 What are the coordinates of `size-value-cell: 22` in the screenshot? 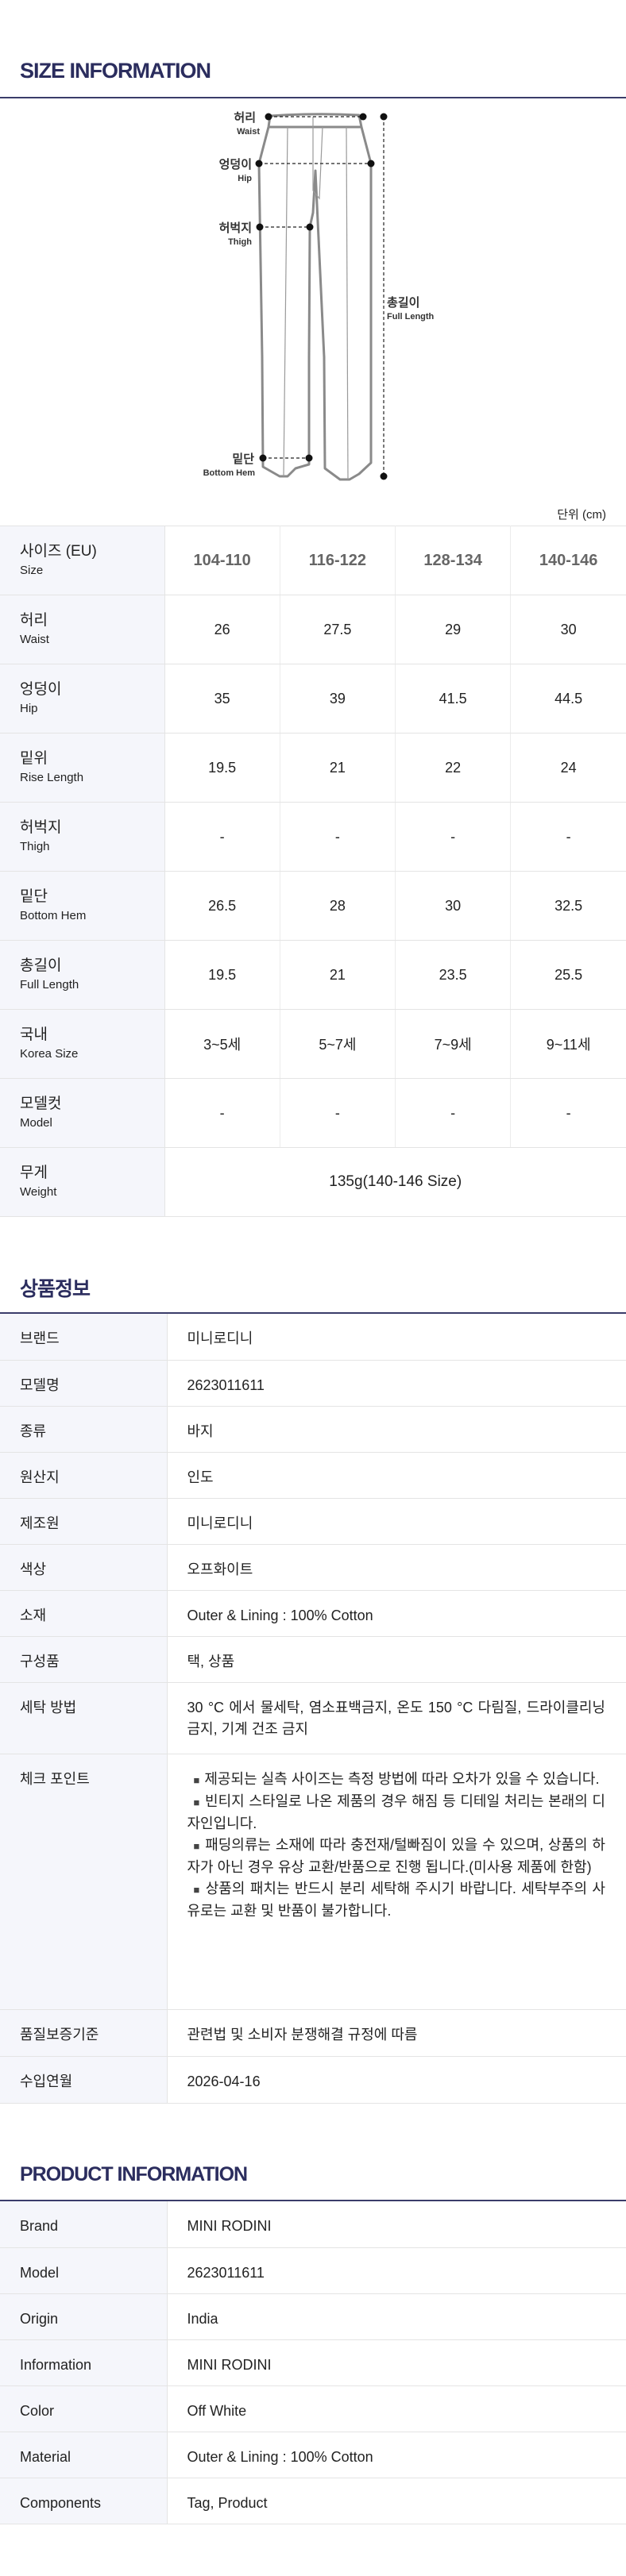 It's located at (452, 768).